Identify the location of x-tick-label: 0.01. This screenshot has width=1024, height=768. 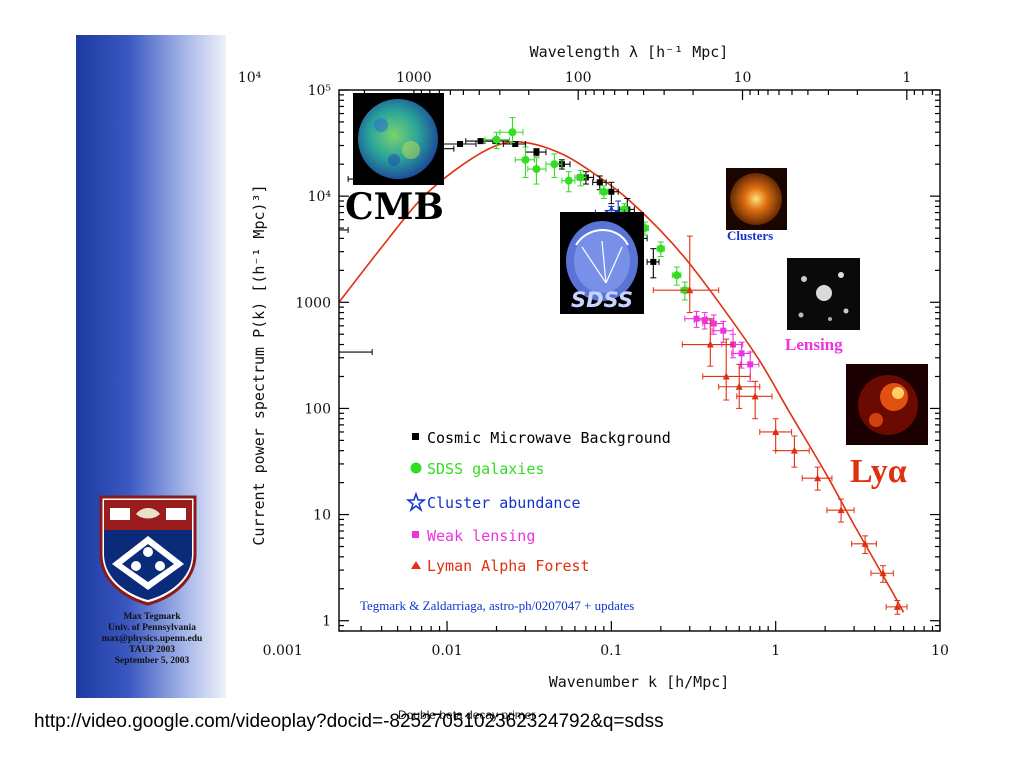
(446, 651).